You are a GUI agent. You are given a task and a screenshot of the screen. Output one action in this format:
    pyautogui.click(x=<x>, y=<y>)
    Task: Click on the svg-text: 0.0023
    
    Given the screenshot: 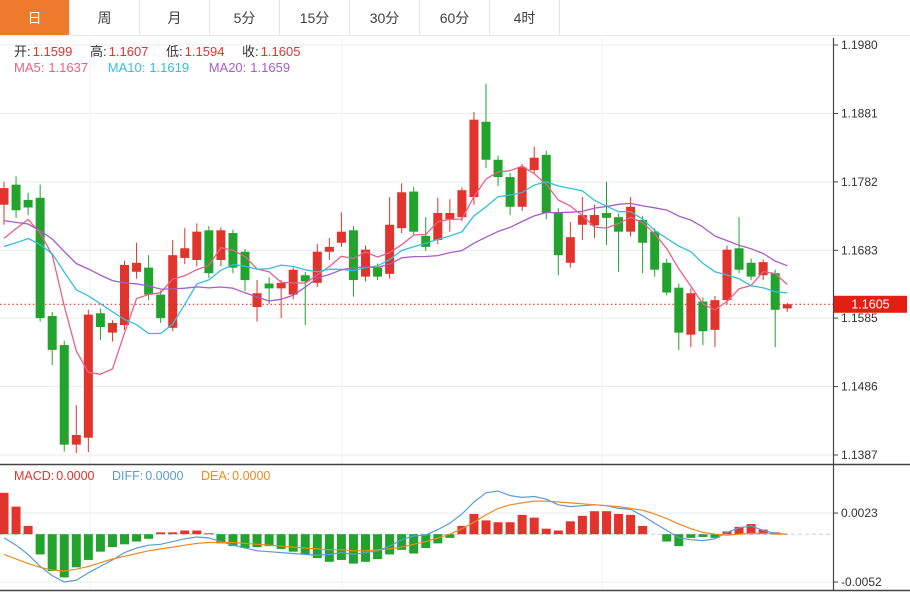 What is the action you would take?
    pyautogui.click(x=859, y=513)
    